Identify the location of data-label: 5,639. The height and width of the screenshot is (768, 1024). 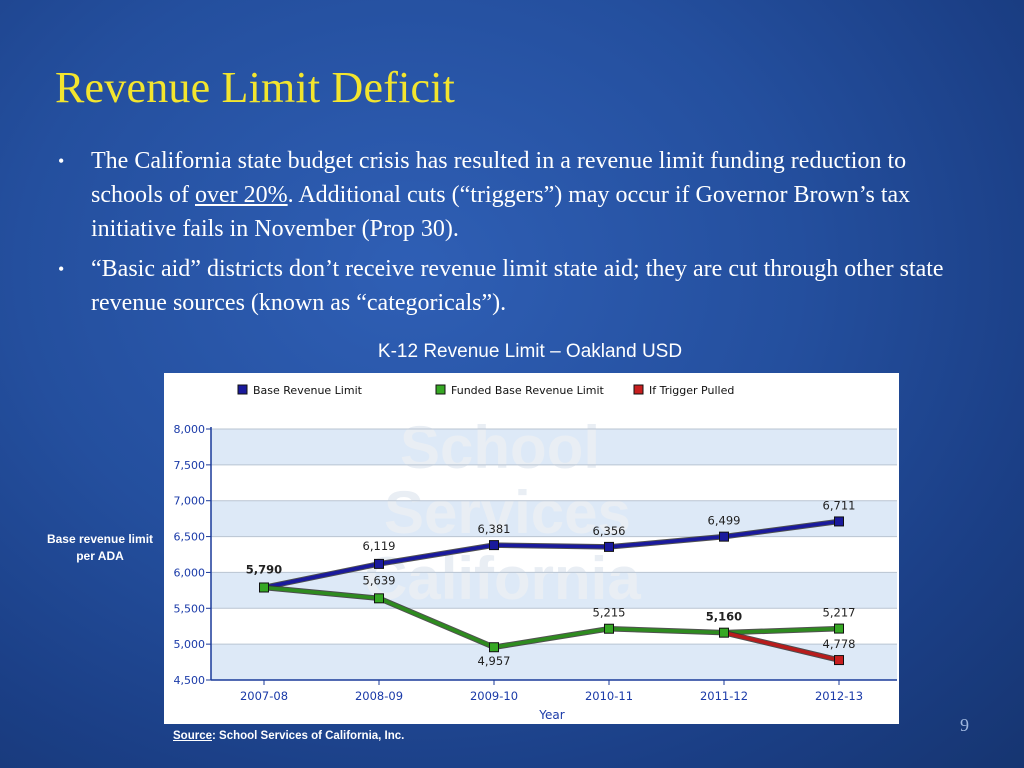
(379, 580).